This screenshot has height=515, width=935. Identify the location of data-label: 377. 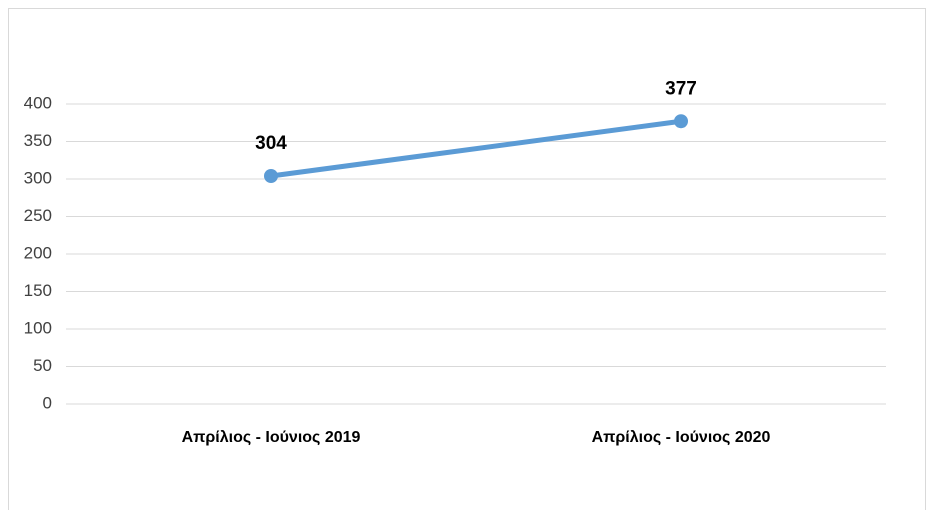
(681, 88).